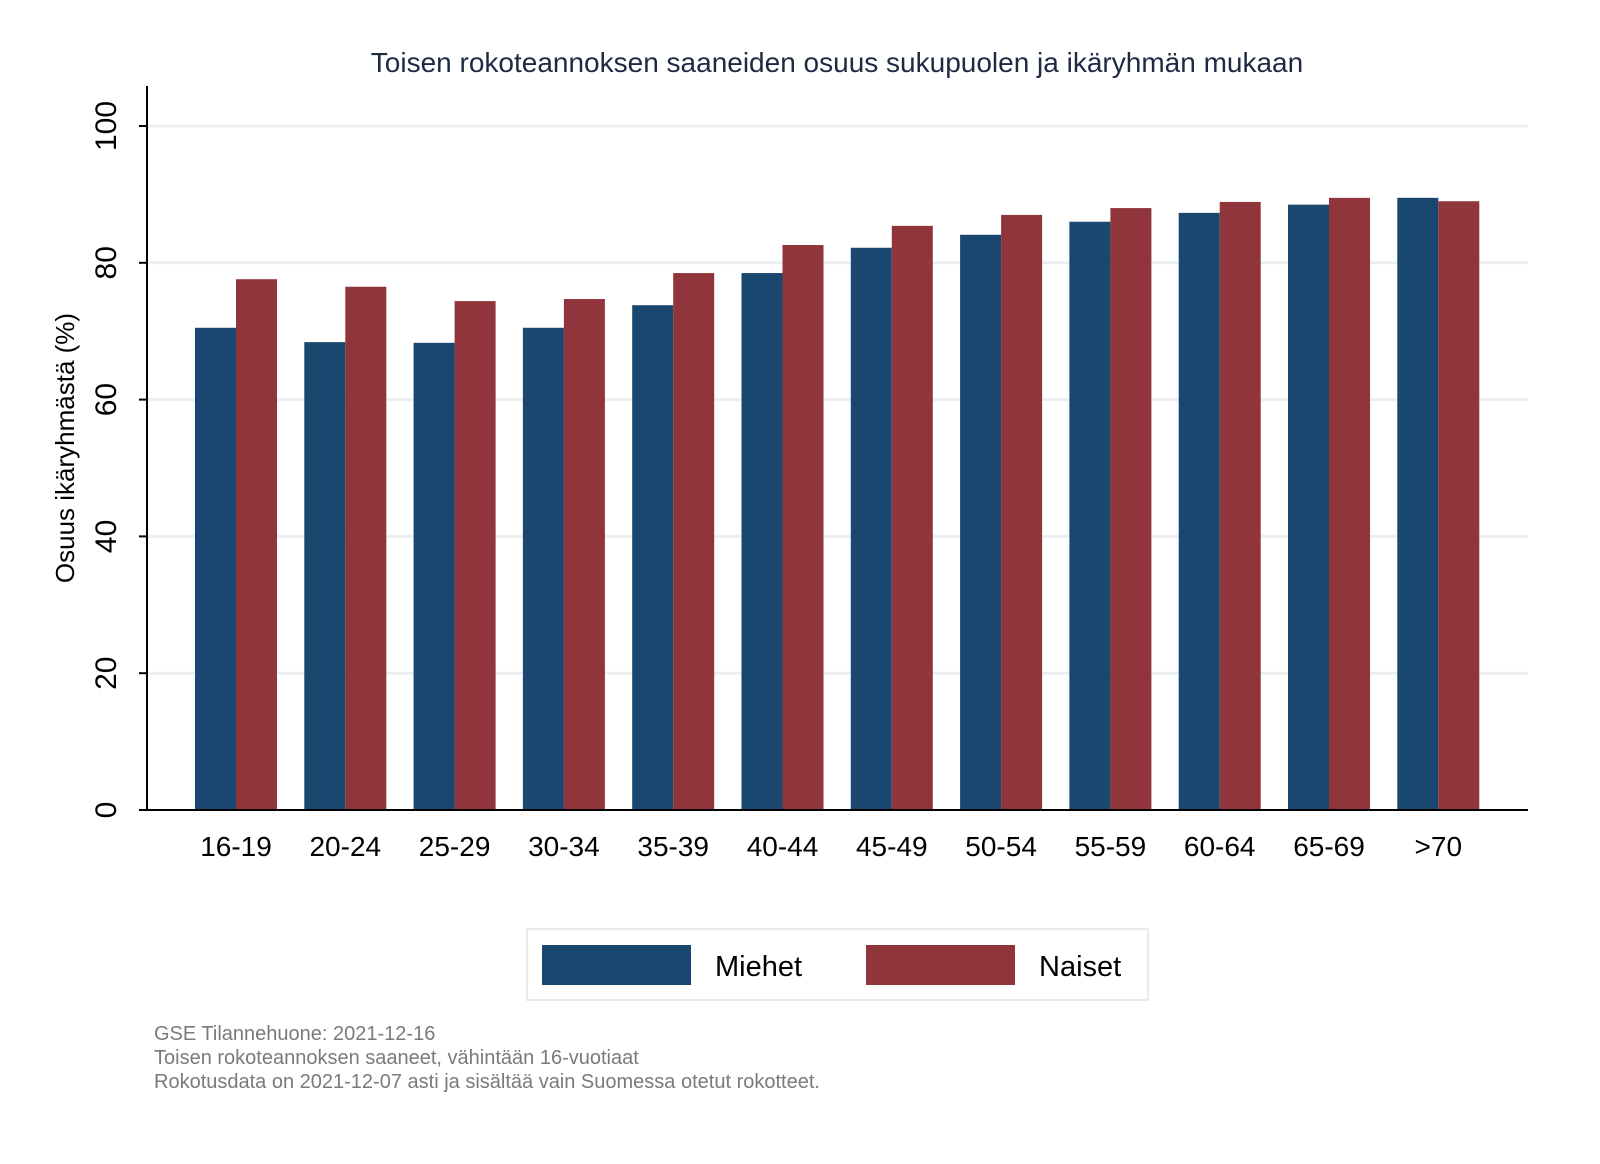 This screenshot has width=1600, height=1164. I want to click on legend-swatch-miehet, so click(616, 965).